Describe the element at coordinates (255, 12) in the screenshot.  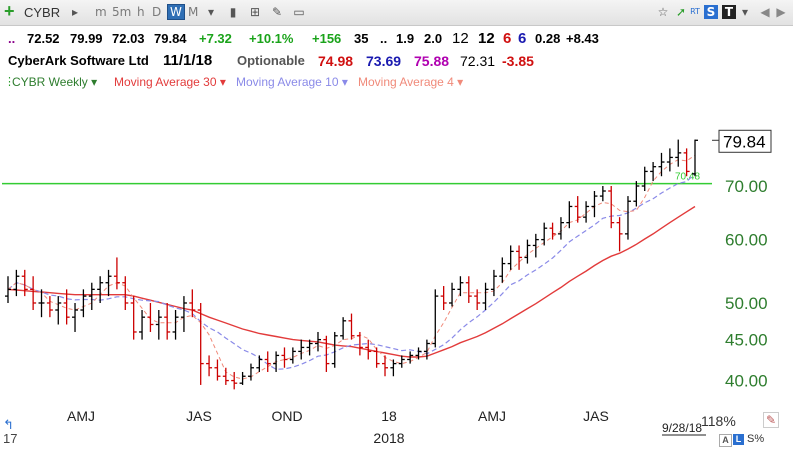
I see `add-chart-icon: ⊞` at that location.